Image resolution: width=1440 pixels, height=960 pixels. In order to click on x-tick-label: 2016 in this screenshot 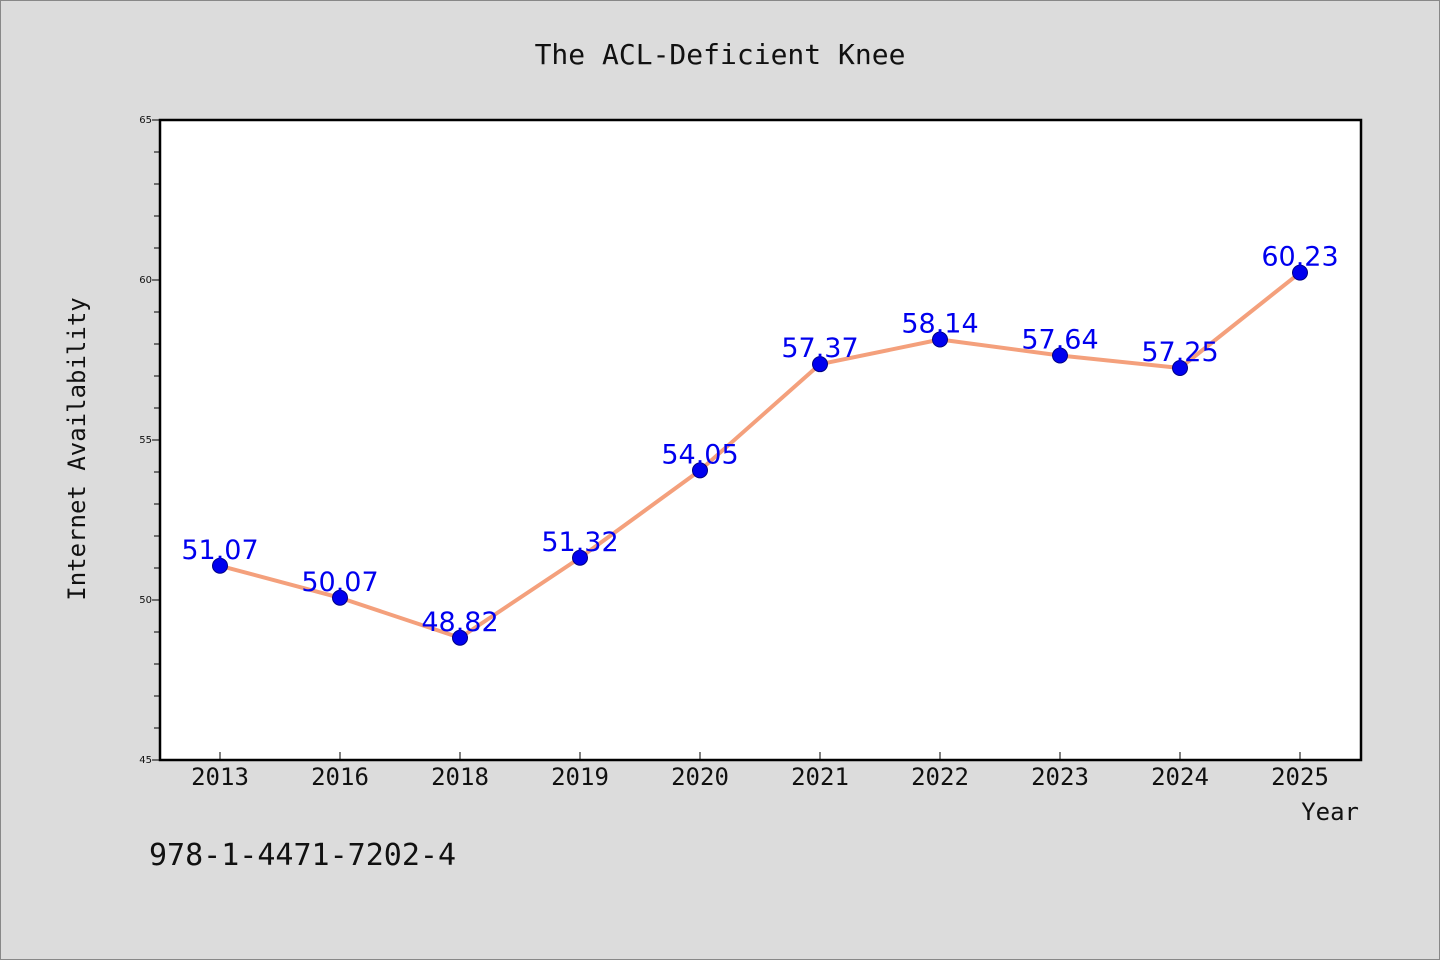, I will do `click(340, 777)`.